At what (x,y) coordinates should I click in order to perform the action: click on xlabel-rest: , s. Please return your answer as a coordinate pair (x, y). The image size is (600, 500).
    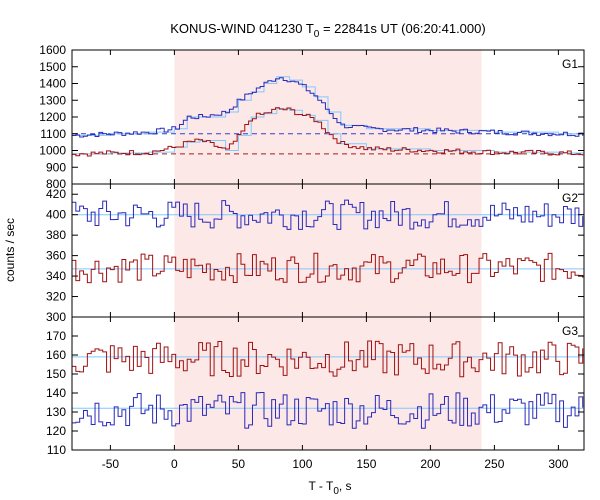
    Looking at the image, I should click on (345, 486).